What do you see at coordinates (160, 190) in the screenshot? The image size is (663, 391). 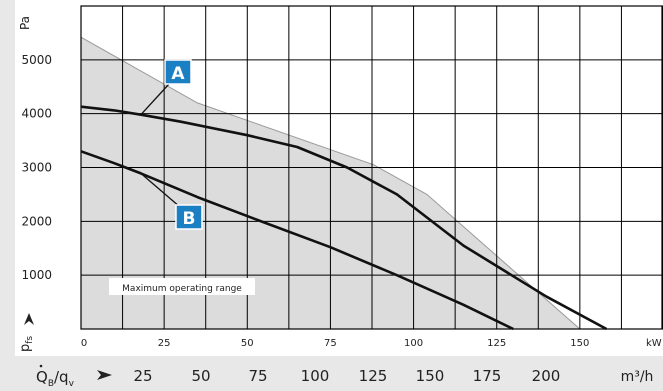 I see `curve-b-leader` at bounding box center [160, 190].